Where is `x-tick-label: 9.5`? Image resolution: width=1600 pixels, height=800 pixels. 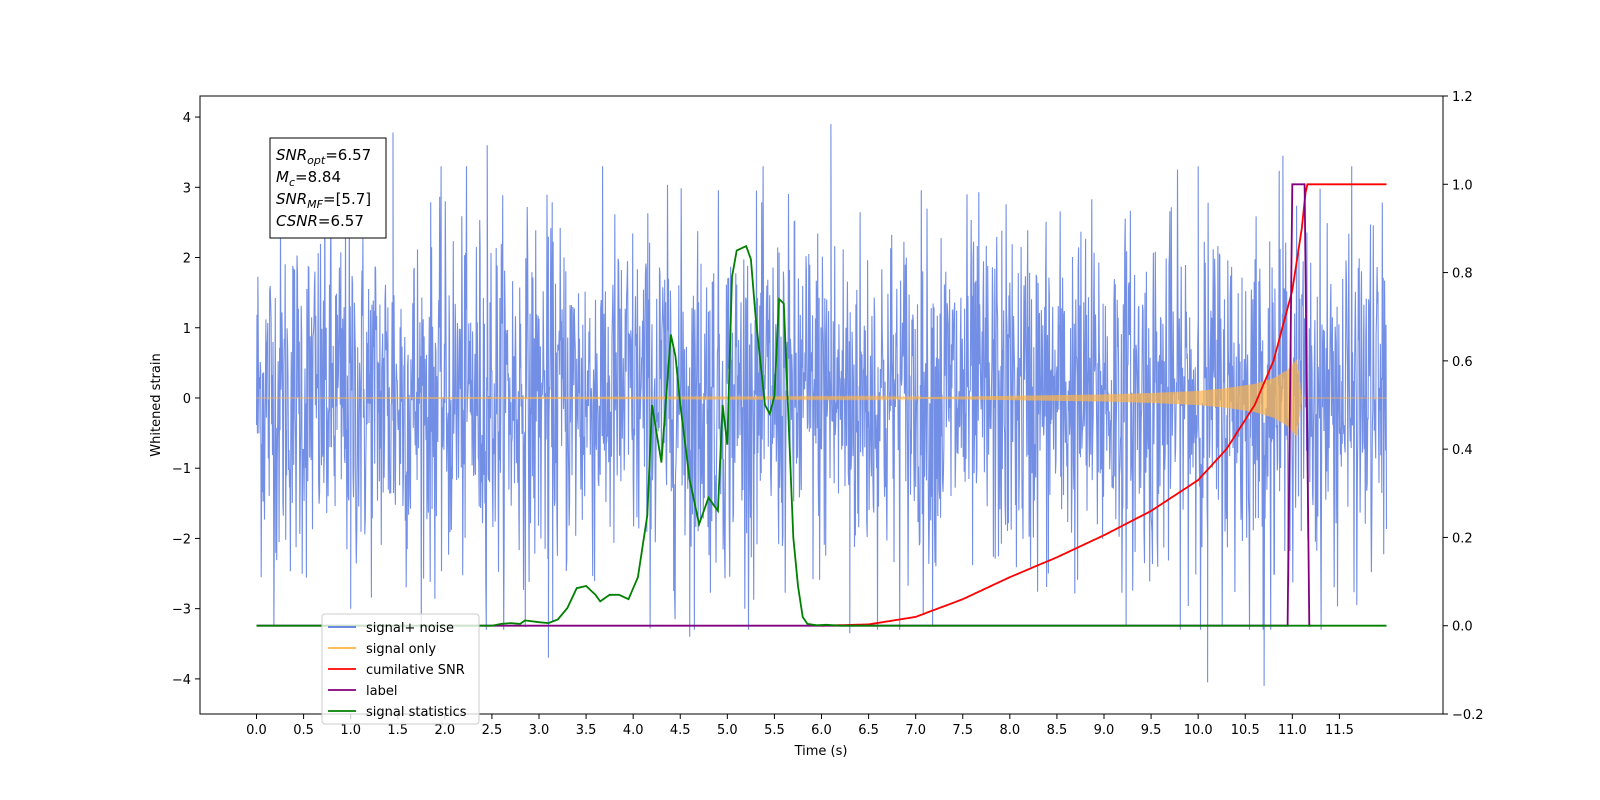 x-tick-label: 9.5 is located at coordinates (1151, 730).